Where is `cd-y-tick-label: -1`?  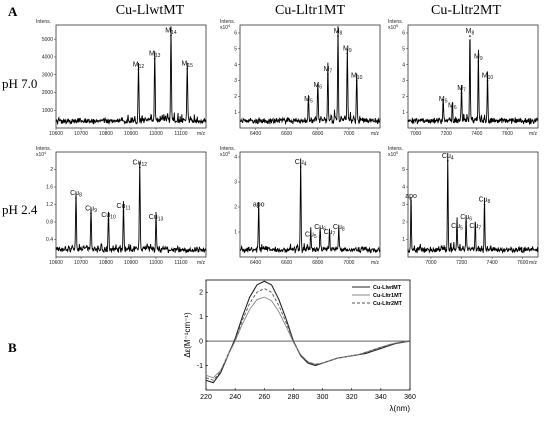
cd-y-tick-label: -1 is located at coordinates (200, 366).